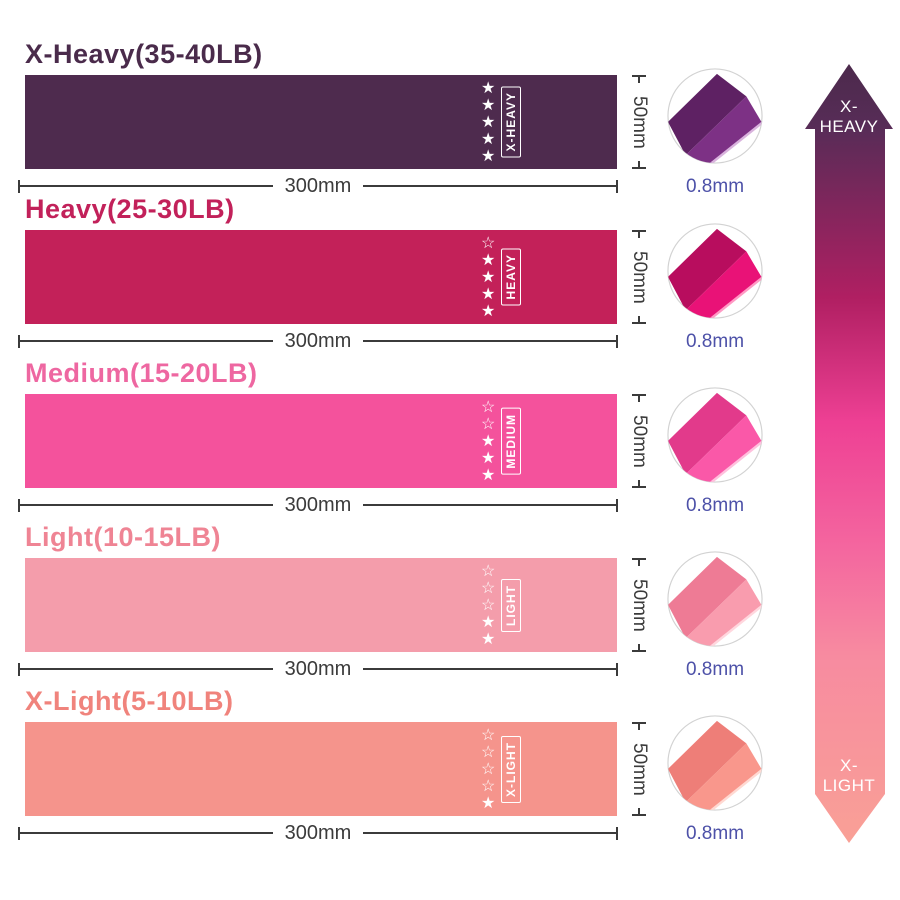 The width and height of the screenshot is (900, 900). Describe the element at coordinates (511, 277) in the screenshot. I see `band-tag-label: HEAVY` at that location.